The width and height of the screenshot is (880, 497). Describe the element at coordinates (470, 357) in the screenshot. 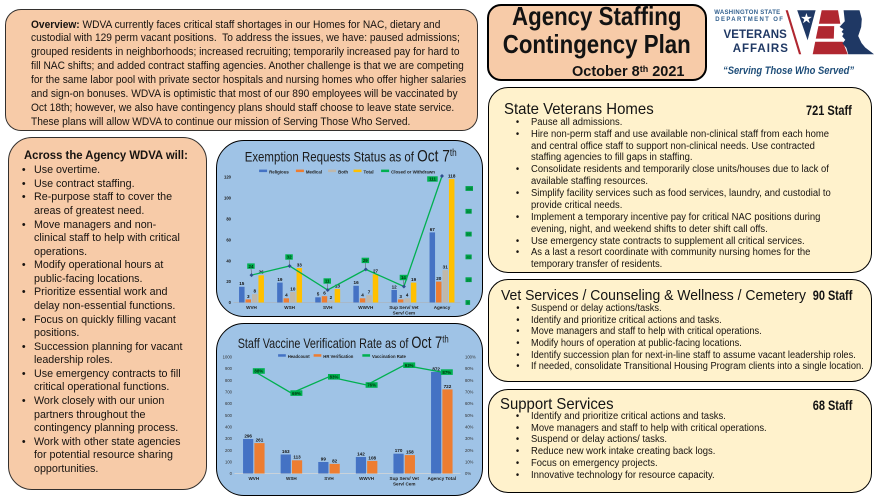

I see `svg-text: 100%` at that location.